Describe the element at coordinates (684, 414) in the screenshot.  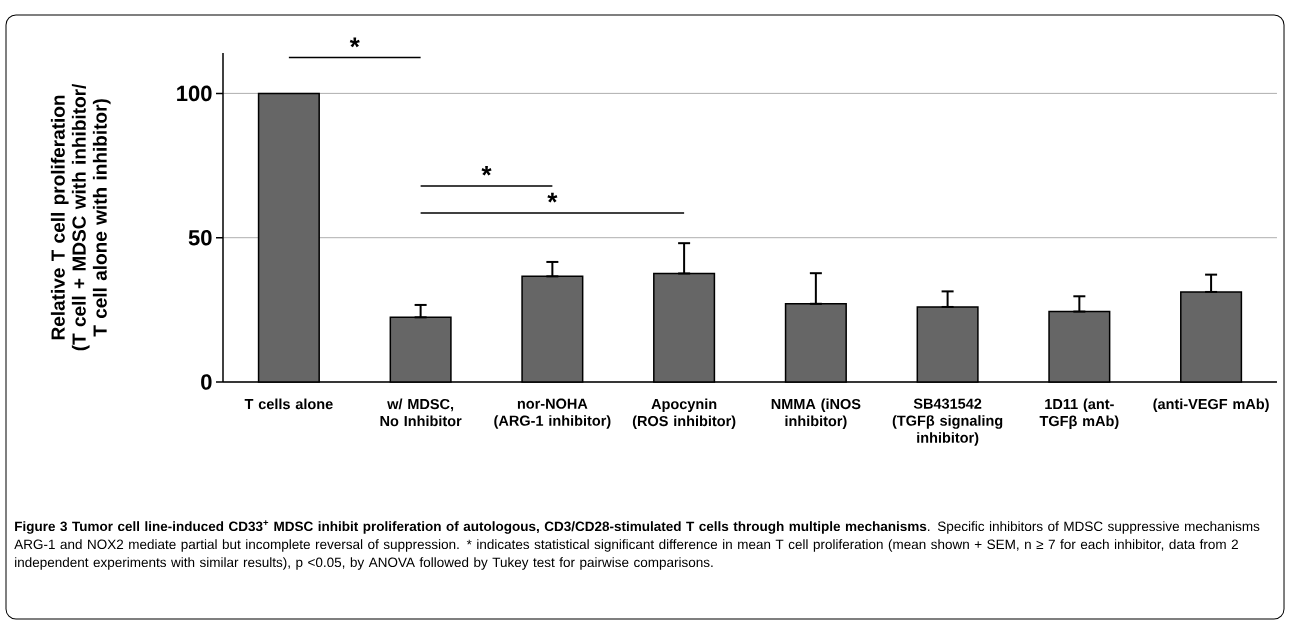
I see `x-tick-label: Apocynin (ROS inhibitor)` at that location.